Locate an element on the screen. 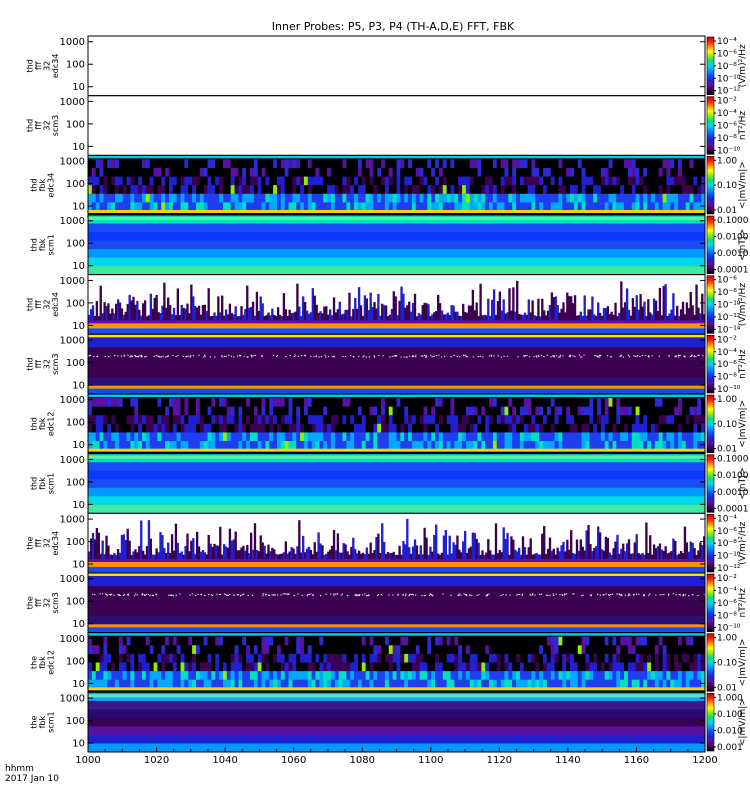 This screenshot has height=800, width=750. panel-label-line: edc34 is located at coordinates (55, 543).